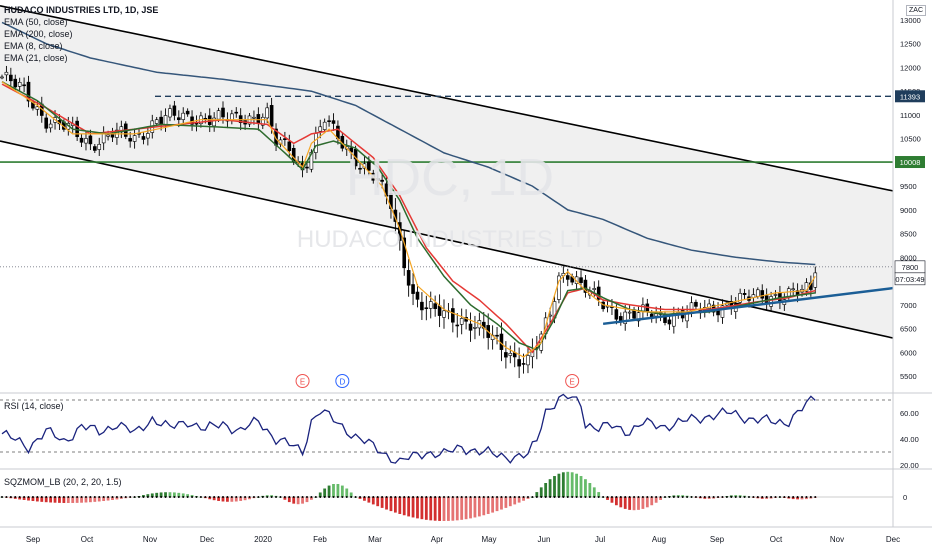  What do you see at coordinates (748, 305) in the screenshot?
I see `blue-trendline` at bounding box center [748, 305].